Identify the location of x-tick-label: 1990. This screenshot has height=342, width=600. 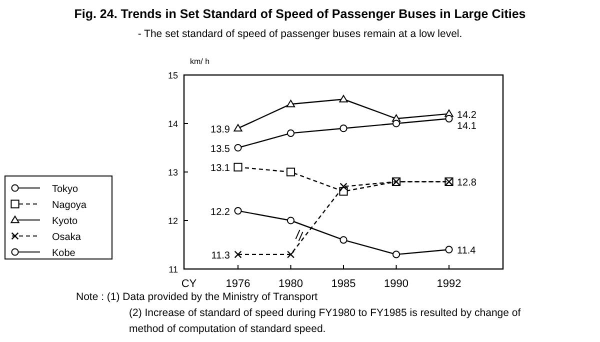
(396, 284).